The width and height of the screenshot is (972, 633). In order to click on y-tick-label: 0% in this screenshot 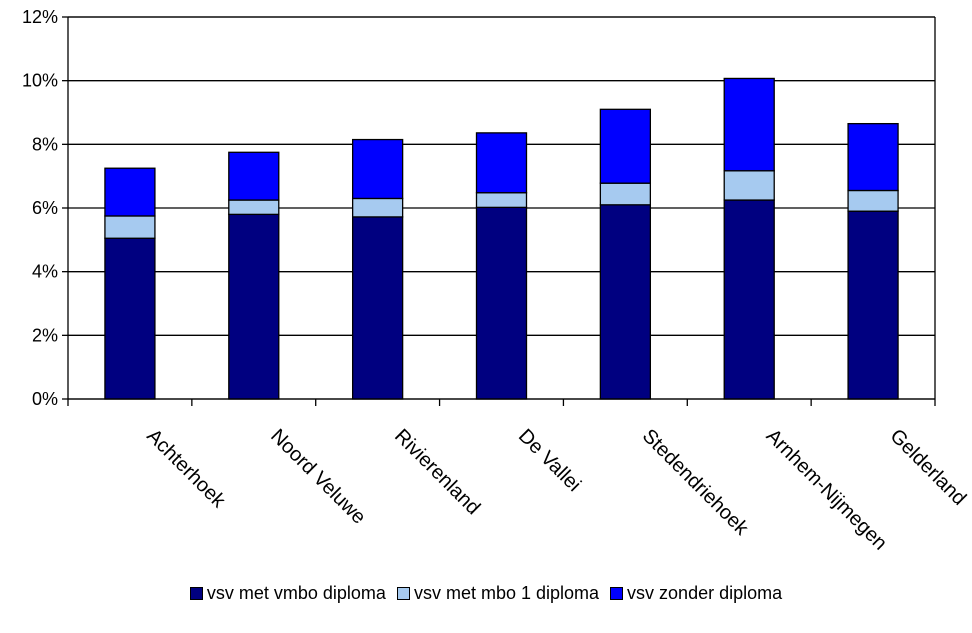, I will do `click(45, 399)`.